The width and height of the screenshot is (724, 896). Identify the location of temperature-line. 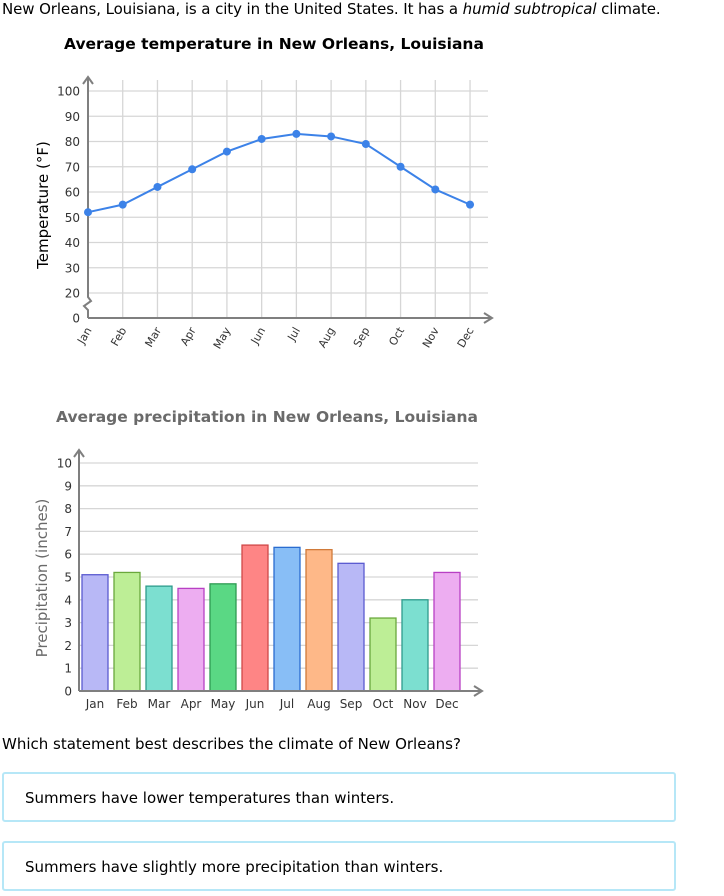
(279, 173).